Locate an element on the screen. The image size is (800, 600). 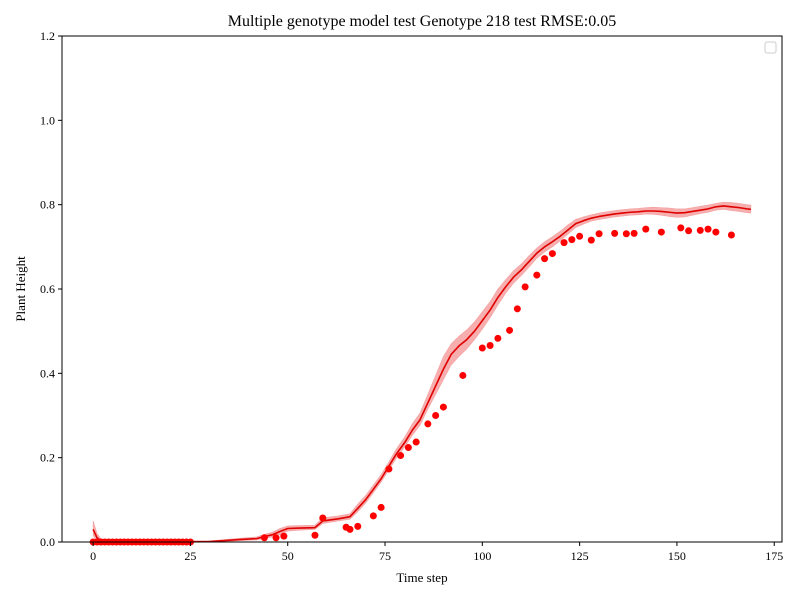
legend-box is located at coordinates (770, 47).